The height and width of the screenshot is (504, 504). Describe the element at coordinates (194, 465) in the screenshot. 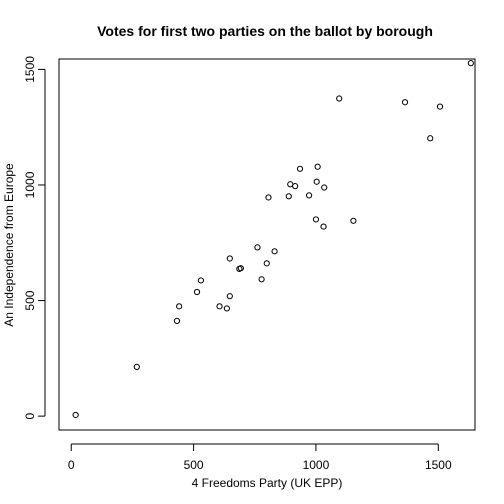

I see `x-tick-label: 500` at that location.